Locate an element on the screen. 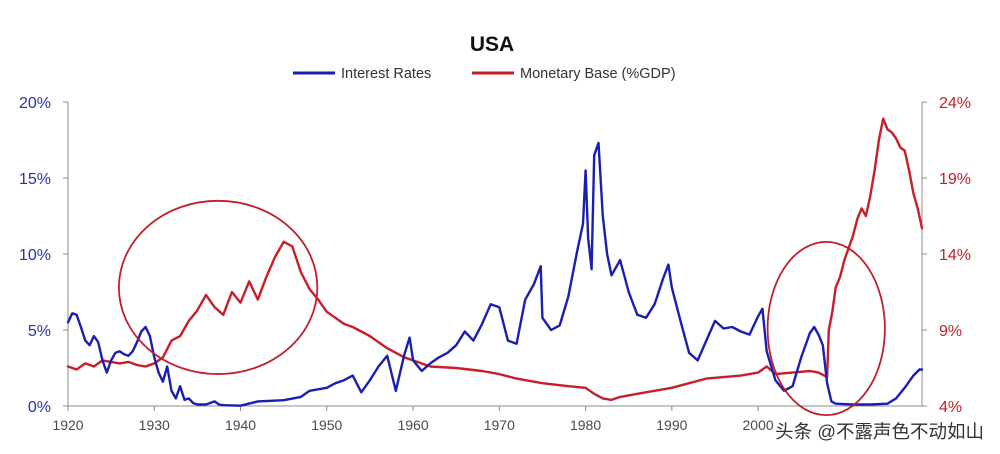 This screenshot has height=454, width=1000. y-left-tick-label: 0% is located at coordinates (39, 407).